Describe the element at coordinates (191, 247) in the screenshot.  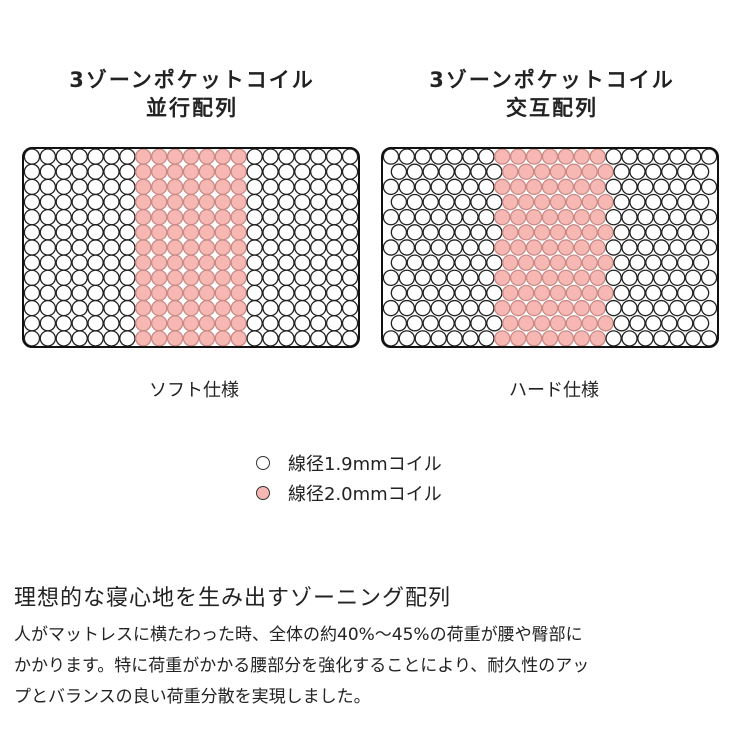
I see `mattress-frame` at that location.